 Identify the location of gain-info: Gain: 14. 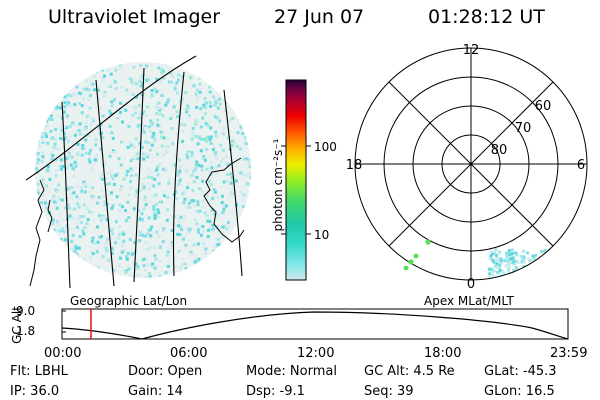
(155, 391).